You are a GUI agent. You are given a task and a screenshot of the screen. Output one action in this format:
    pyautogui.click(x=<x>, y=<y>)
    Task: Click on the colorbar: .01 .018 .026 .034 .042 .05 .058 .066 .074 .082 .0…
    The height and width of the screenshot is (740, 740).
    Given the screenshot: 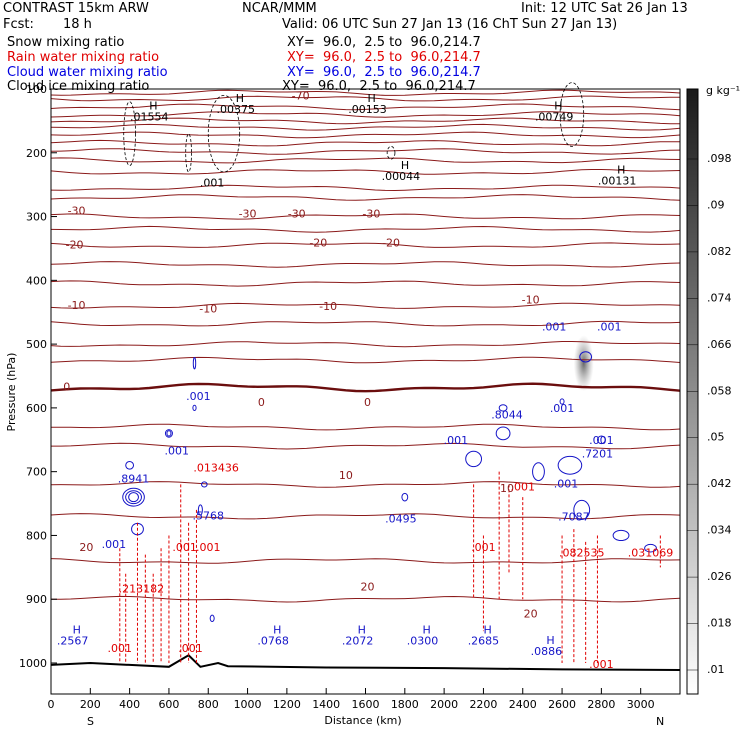 What is the action you would take?
    pyautogui.click(x=709, y=391)
    